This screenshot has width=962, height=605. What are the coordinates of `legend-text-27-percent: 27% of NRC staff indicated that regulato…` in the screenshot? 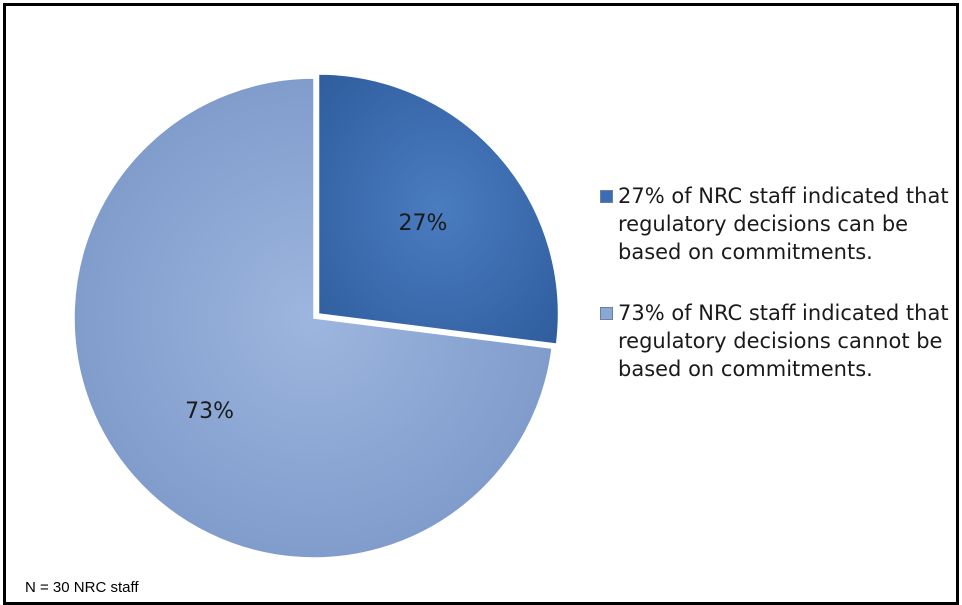 It's located at (783, 224).